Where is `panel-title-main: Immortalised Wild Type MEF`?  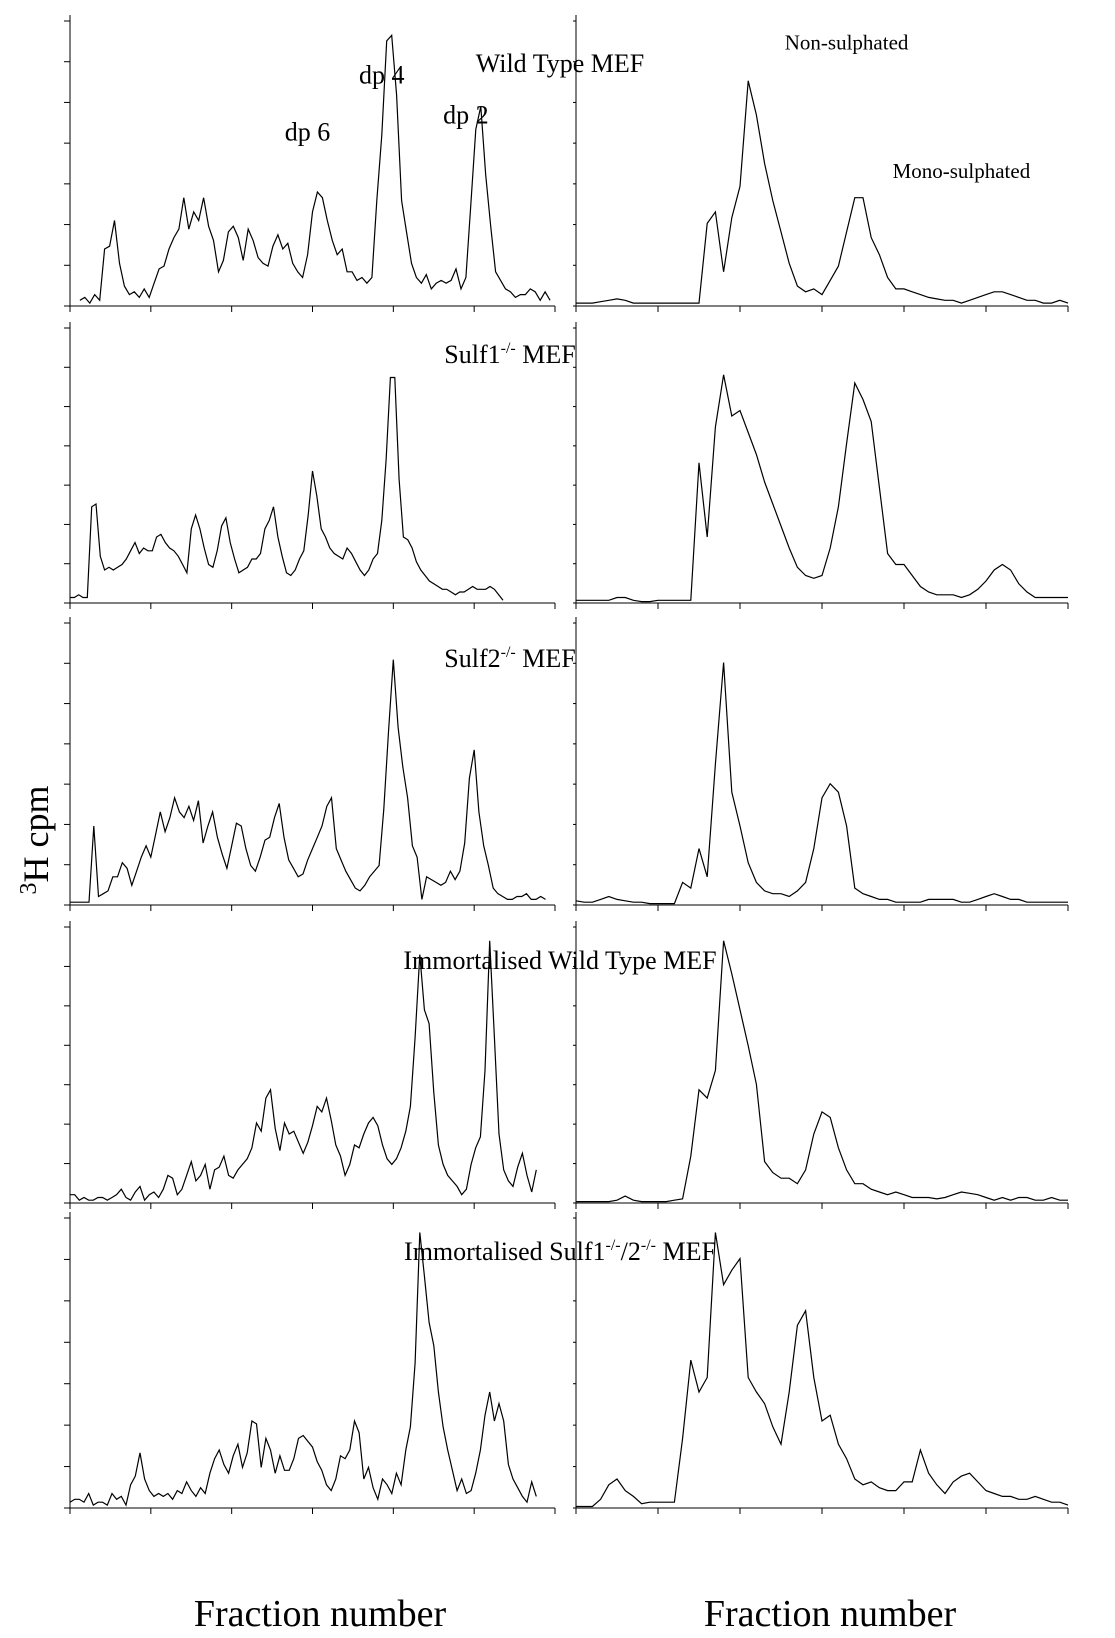
panel-title-main: Immortalised Wild Type MEF is located at coordinates (559, 960).